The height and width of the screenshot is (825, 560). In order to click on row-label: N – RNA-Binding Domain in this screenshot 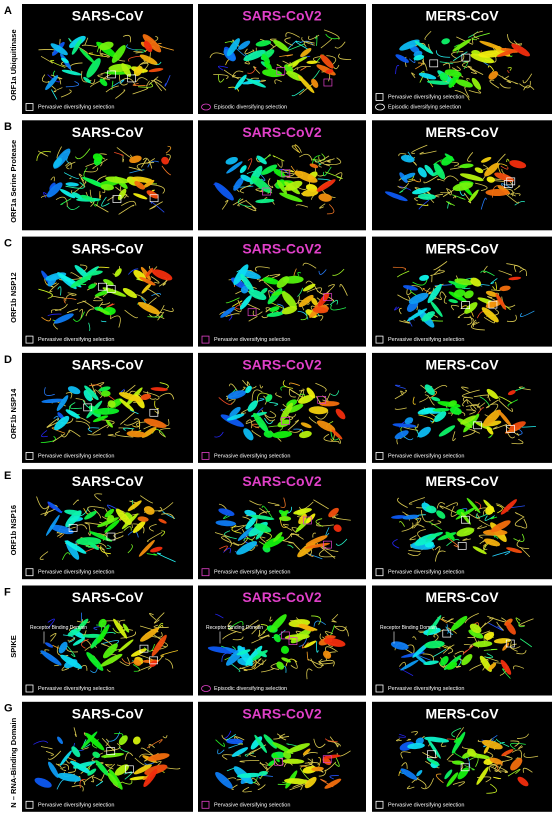, I will do `click(13, 762)`.